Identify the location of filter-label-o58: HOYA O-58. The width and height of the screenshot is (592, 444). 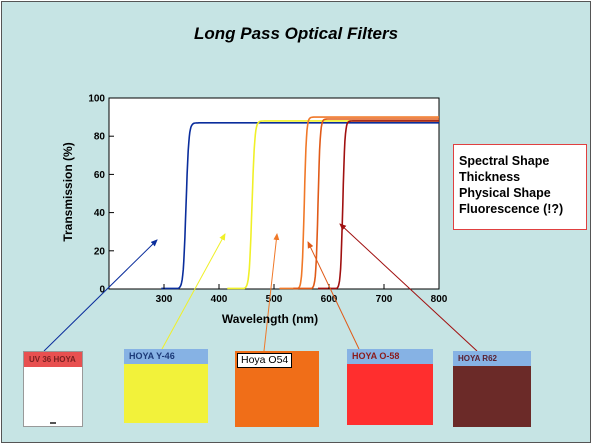
(390, 356).